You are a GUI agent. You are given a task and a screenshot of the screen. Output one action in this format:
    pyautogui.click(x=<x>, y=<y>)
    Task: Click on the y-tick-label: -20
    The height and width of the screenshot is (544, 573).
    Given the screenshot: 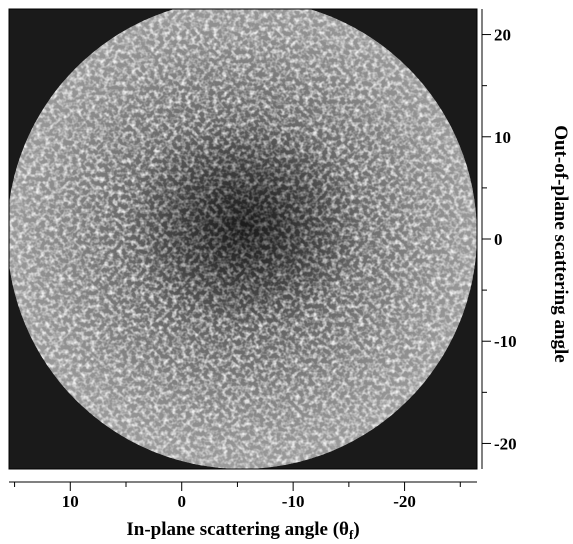 What is the action you would take?
    pyautogui.click(x=505, y=443)
    